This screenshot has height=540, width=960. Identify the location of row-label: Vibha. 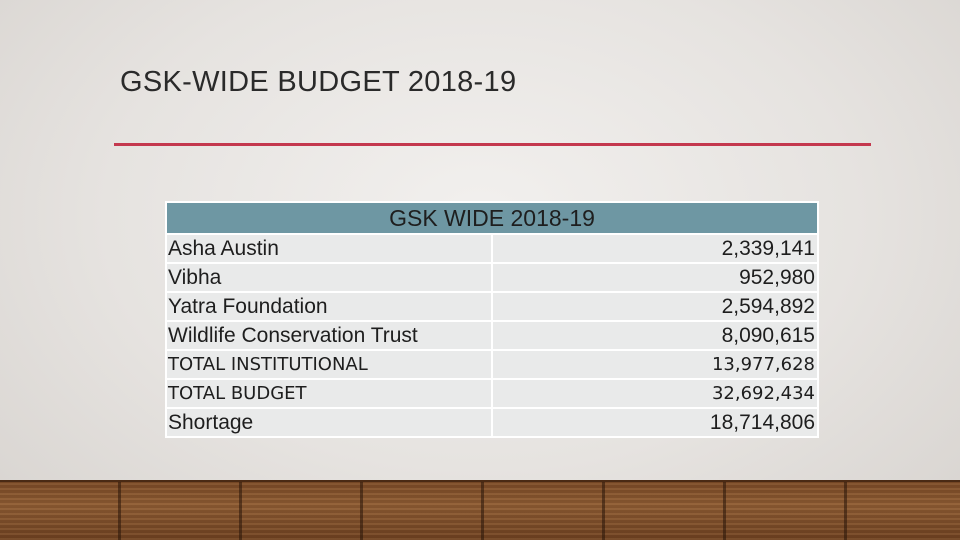
(329, 277).